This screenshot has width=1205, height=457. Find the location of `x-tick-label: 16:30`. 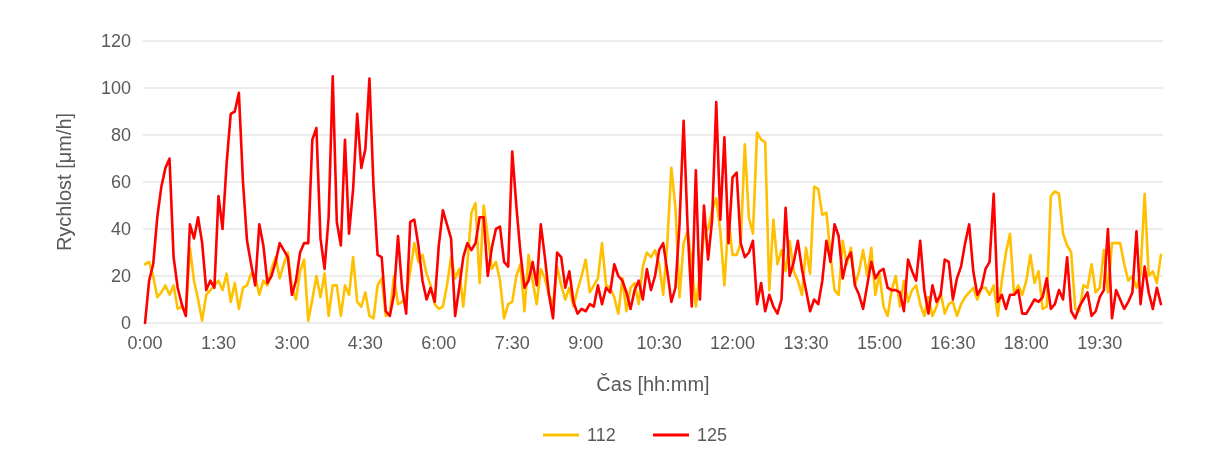

x-tick-label: 16:30 is located at coordinates (953, 343).